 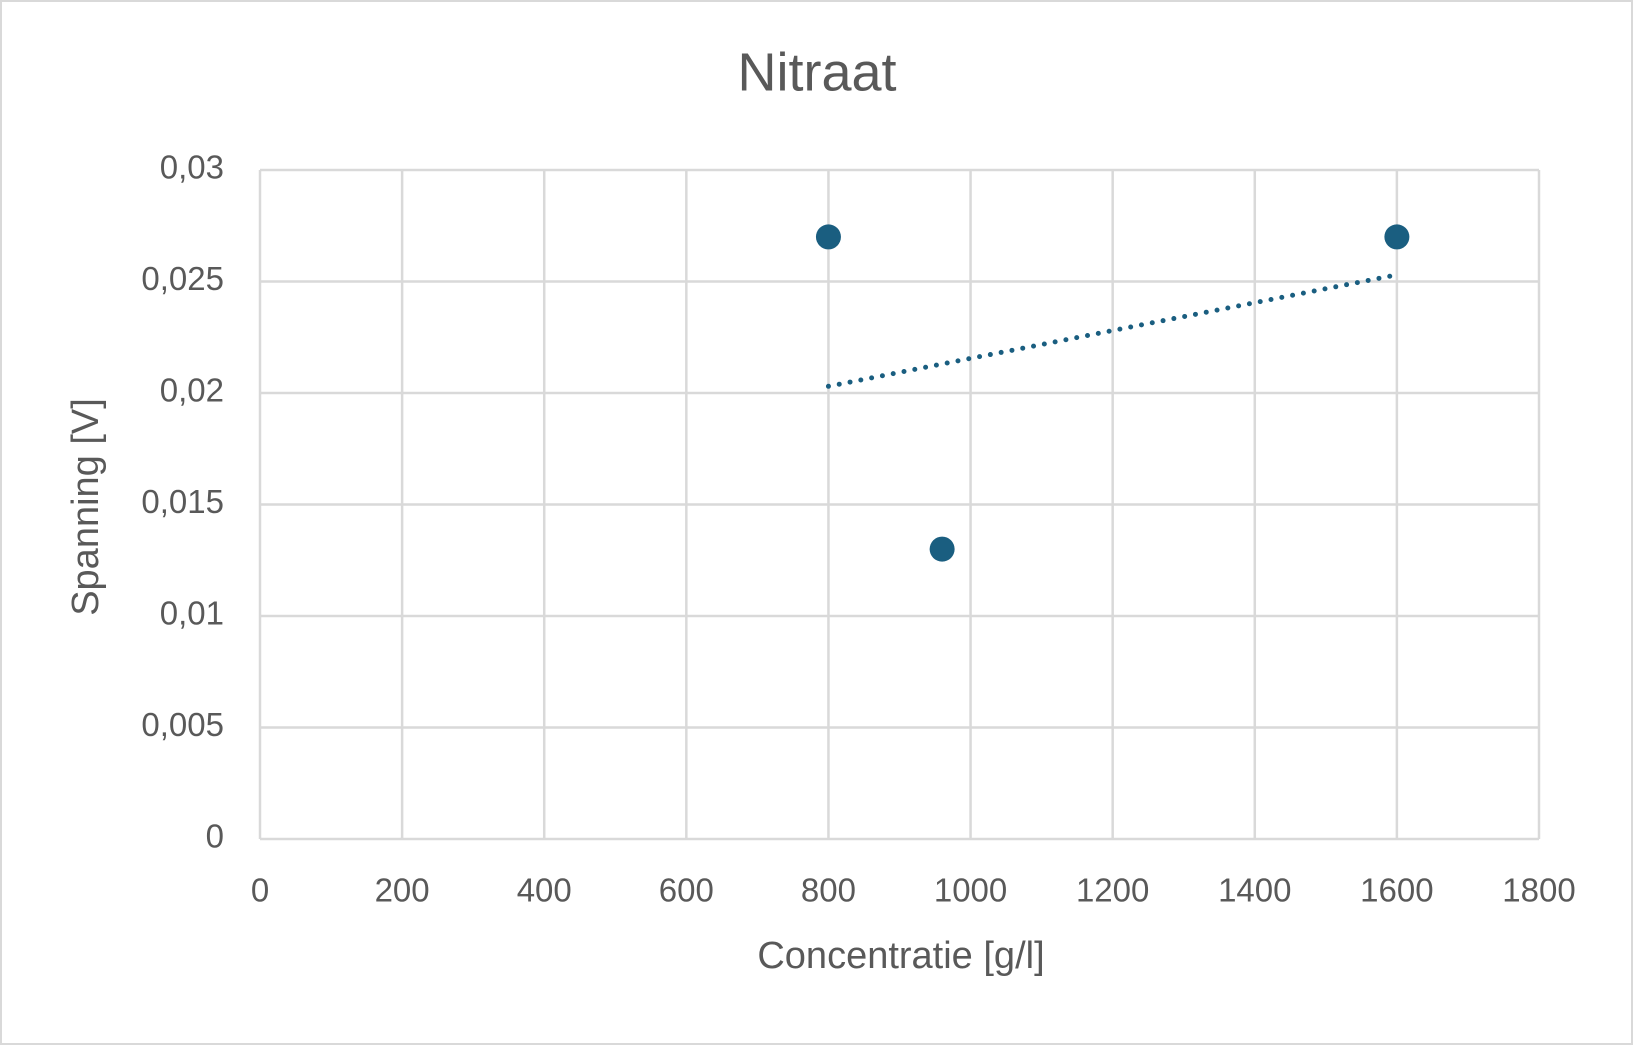 What do you see at coordinates (828, 890) in the screenshot?
I see `x-tick-label: 800` at bounding box center [828, 890].